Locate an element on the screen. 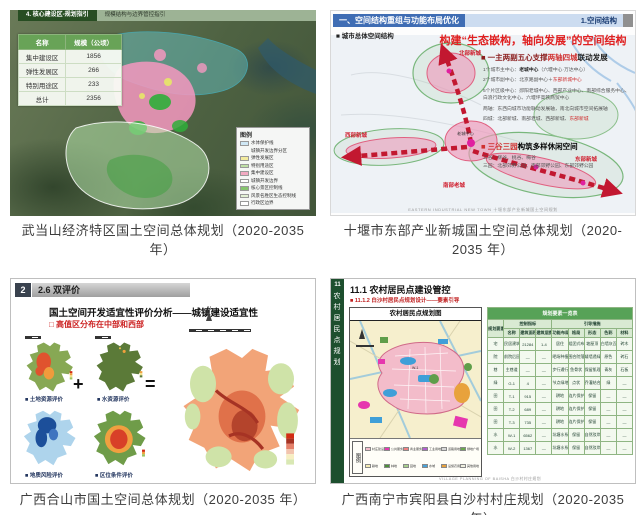  county-shape is located at coordinates (49, 438).